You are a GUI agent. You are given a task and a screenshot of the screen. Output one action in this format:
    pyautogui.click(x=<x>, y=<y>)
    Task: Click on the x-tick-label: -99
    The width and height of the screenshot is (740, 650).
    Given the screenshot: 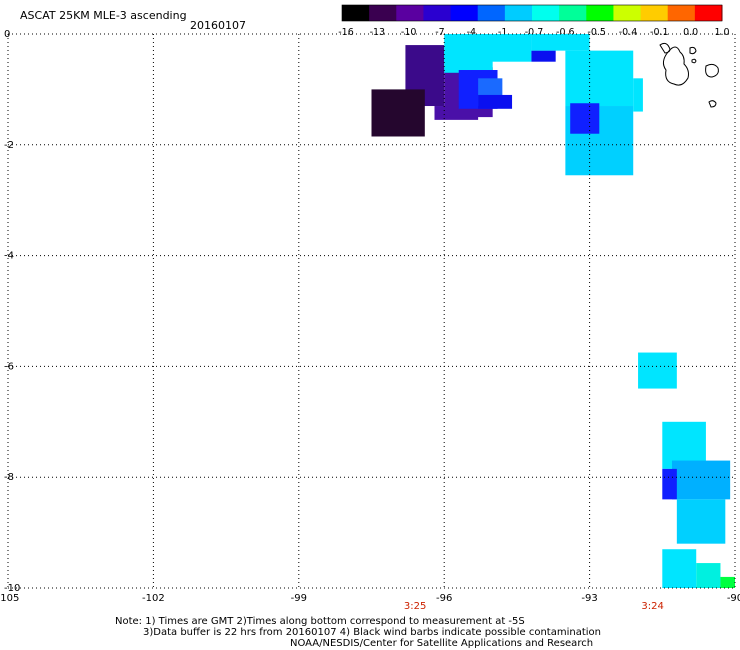 What is the action you would take?
    pyautogui.click(x=299, y=598)
    